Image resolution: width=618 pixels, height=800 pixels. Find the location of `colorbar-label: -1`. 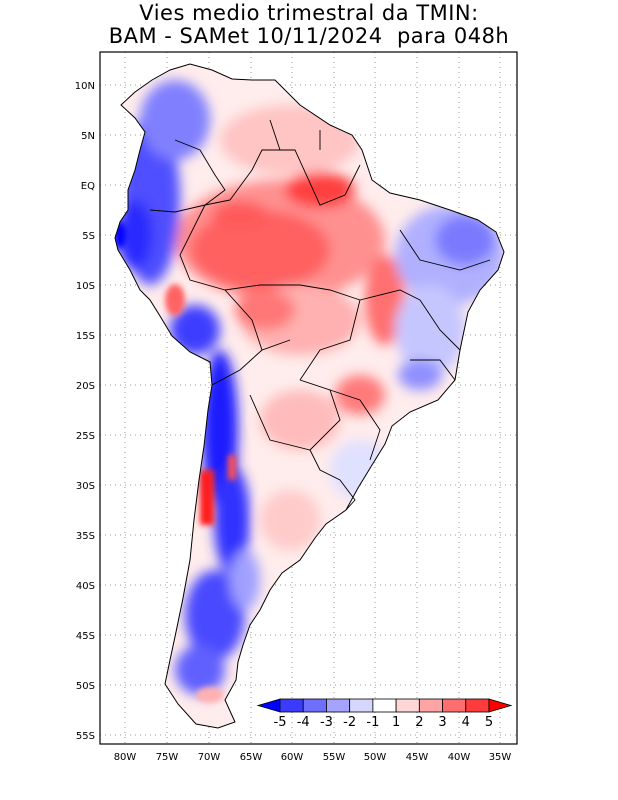

colorbar-label: -1 is located at coordinates (372, 722).